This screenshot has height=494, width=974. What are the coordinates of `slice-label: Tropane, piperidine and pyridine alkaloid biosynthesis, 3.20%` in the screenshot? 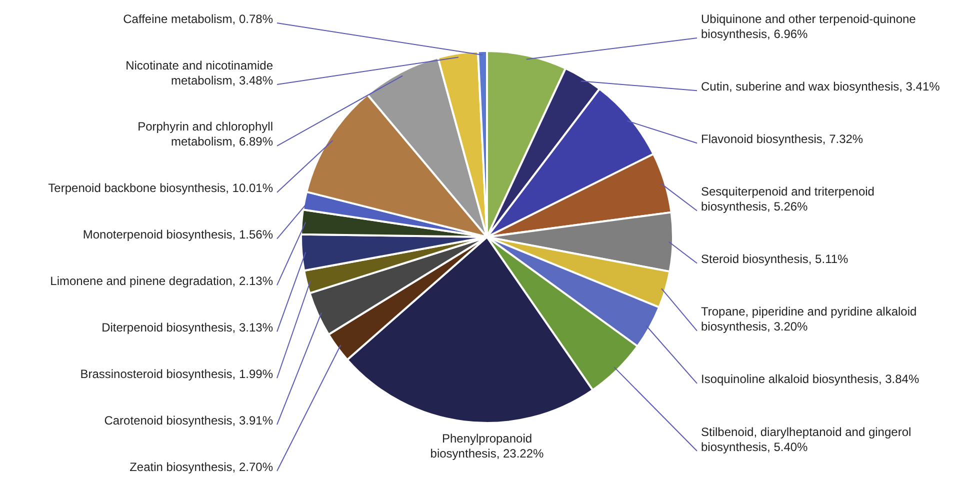 It's located at (809, 319).